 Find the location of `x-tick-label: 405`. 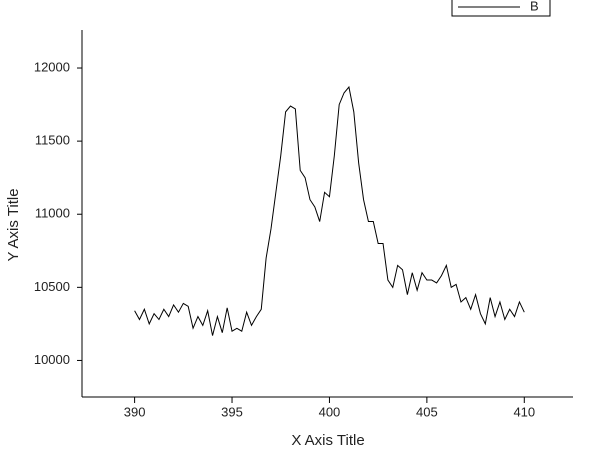

x-tick-label: 405 is located at coordinates (427, 411).